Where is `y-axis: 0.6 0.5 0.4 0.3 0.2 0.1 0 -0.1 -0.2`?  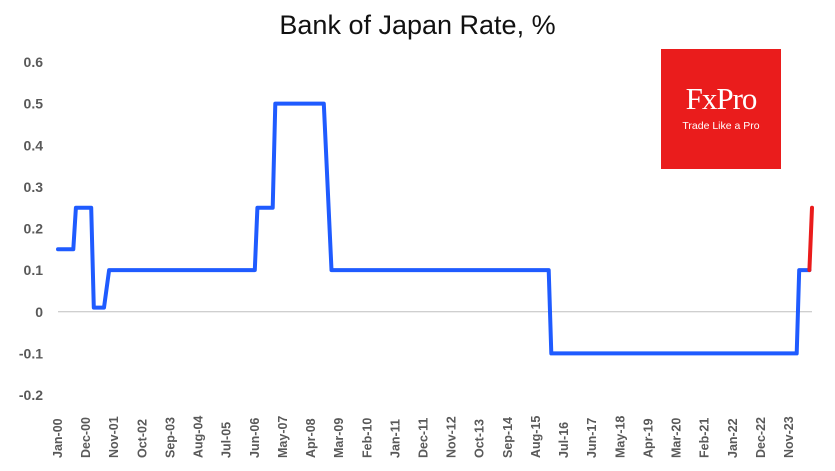 y-axis: 0.6 0.5 0.4 0.3 0.2 0.1 0 -0.1 -0.2 is located at coordinates (31, 228).